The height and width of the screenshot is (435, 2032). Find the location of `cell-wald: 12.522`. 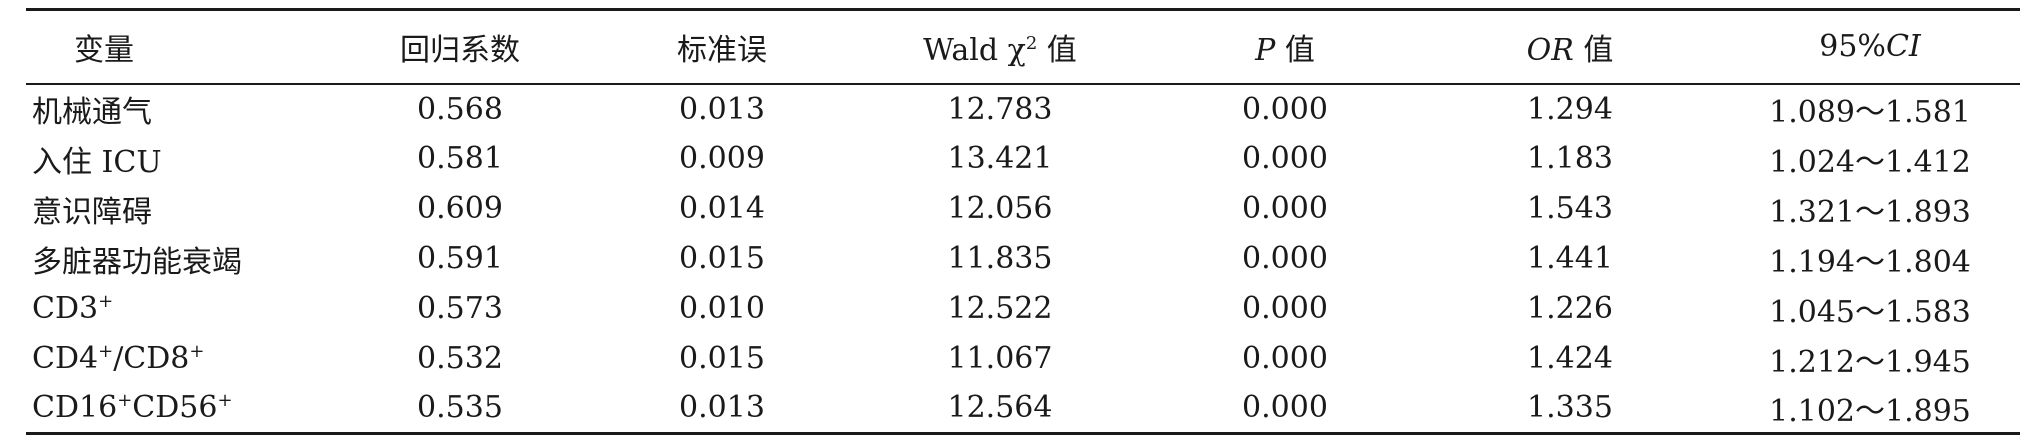

cell-wald: 12.522 is located at coordinates (1000, 308).